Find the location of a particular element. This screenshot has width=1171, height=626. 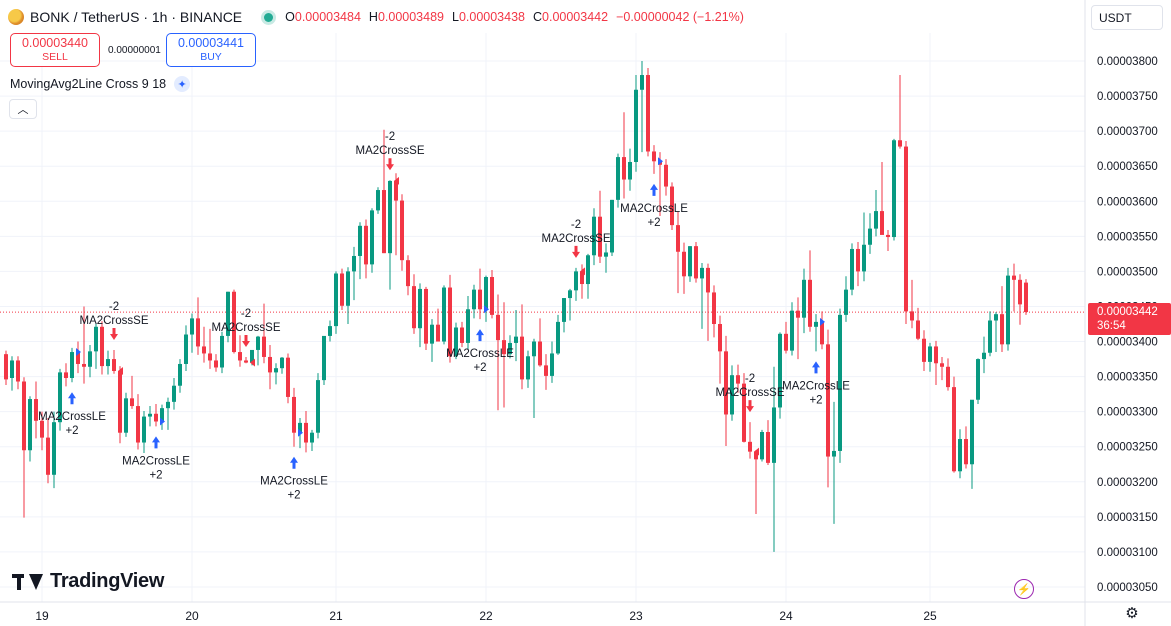

chevron-up-icon: ︿ is located at coordinates (23, 110).